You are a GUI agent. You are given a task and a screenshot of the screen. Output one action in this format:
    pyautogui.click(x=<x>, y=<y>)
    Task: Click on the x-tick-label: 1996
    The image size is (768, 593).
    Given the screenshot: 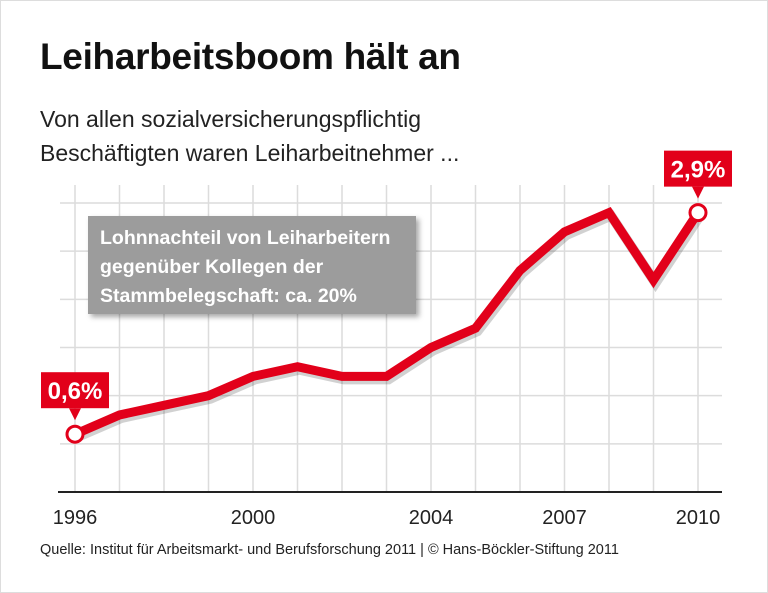 What is the action you would take?
    pyautogui.click(x=75, y=518)
    